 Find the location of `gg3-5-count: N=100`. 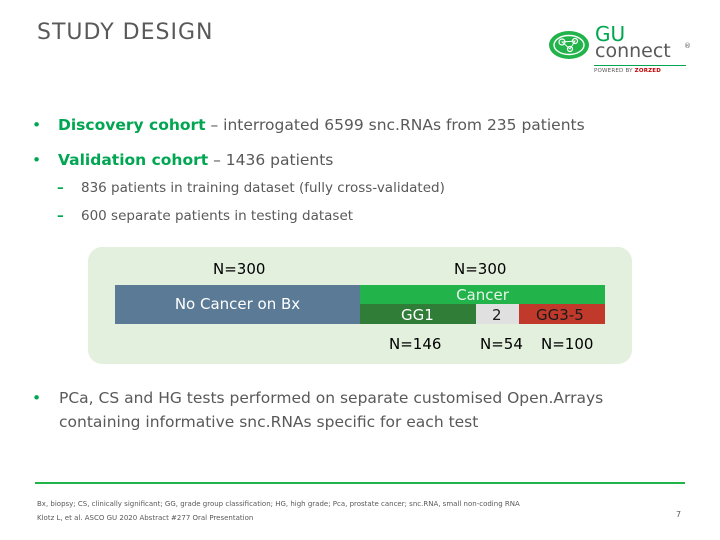

gg3-5-count: N=100 is located at coordinates (567, 344).